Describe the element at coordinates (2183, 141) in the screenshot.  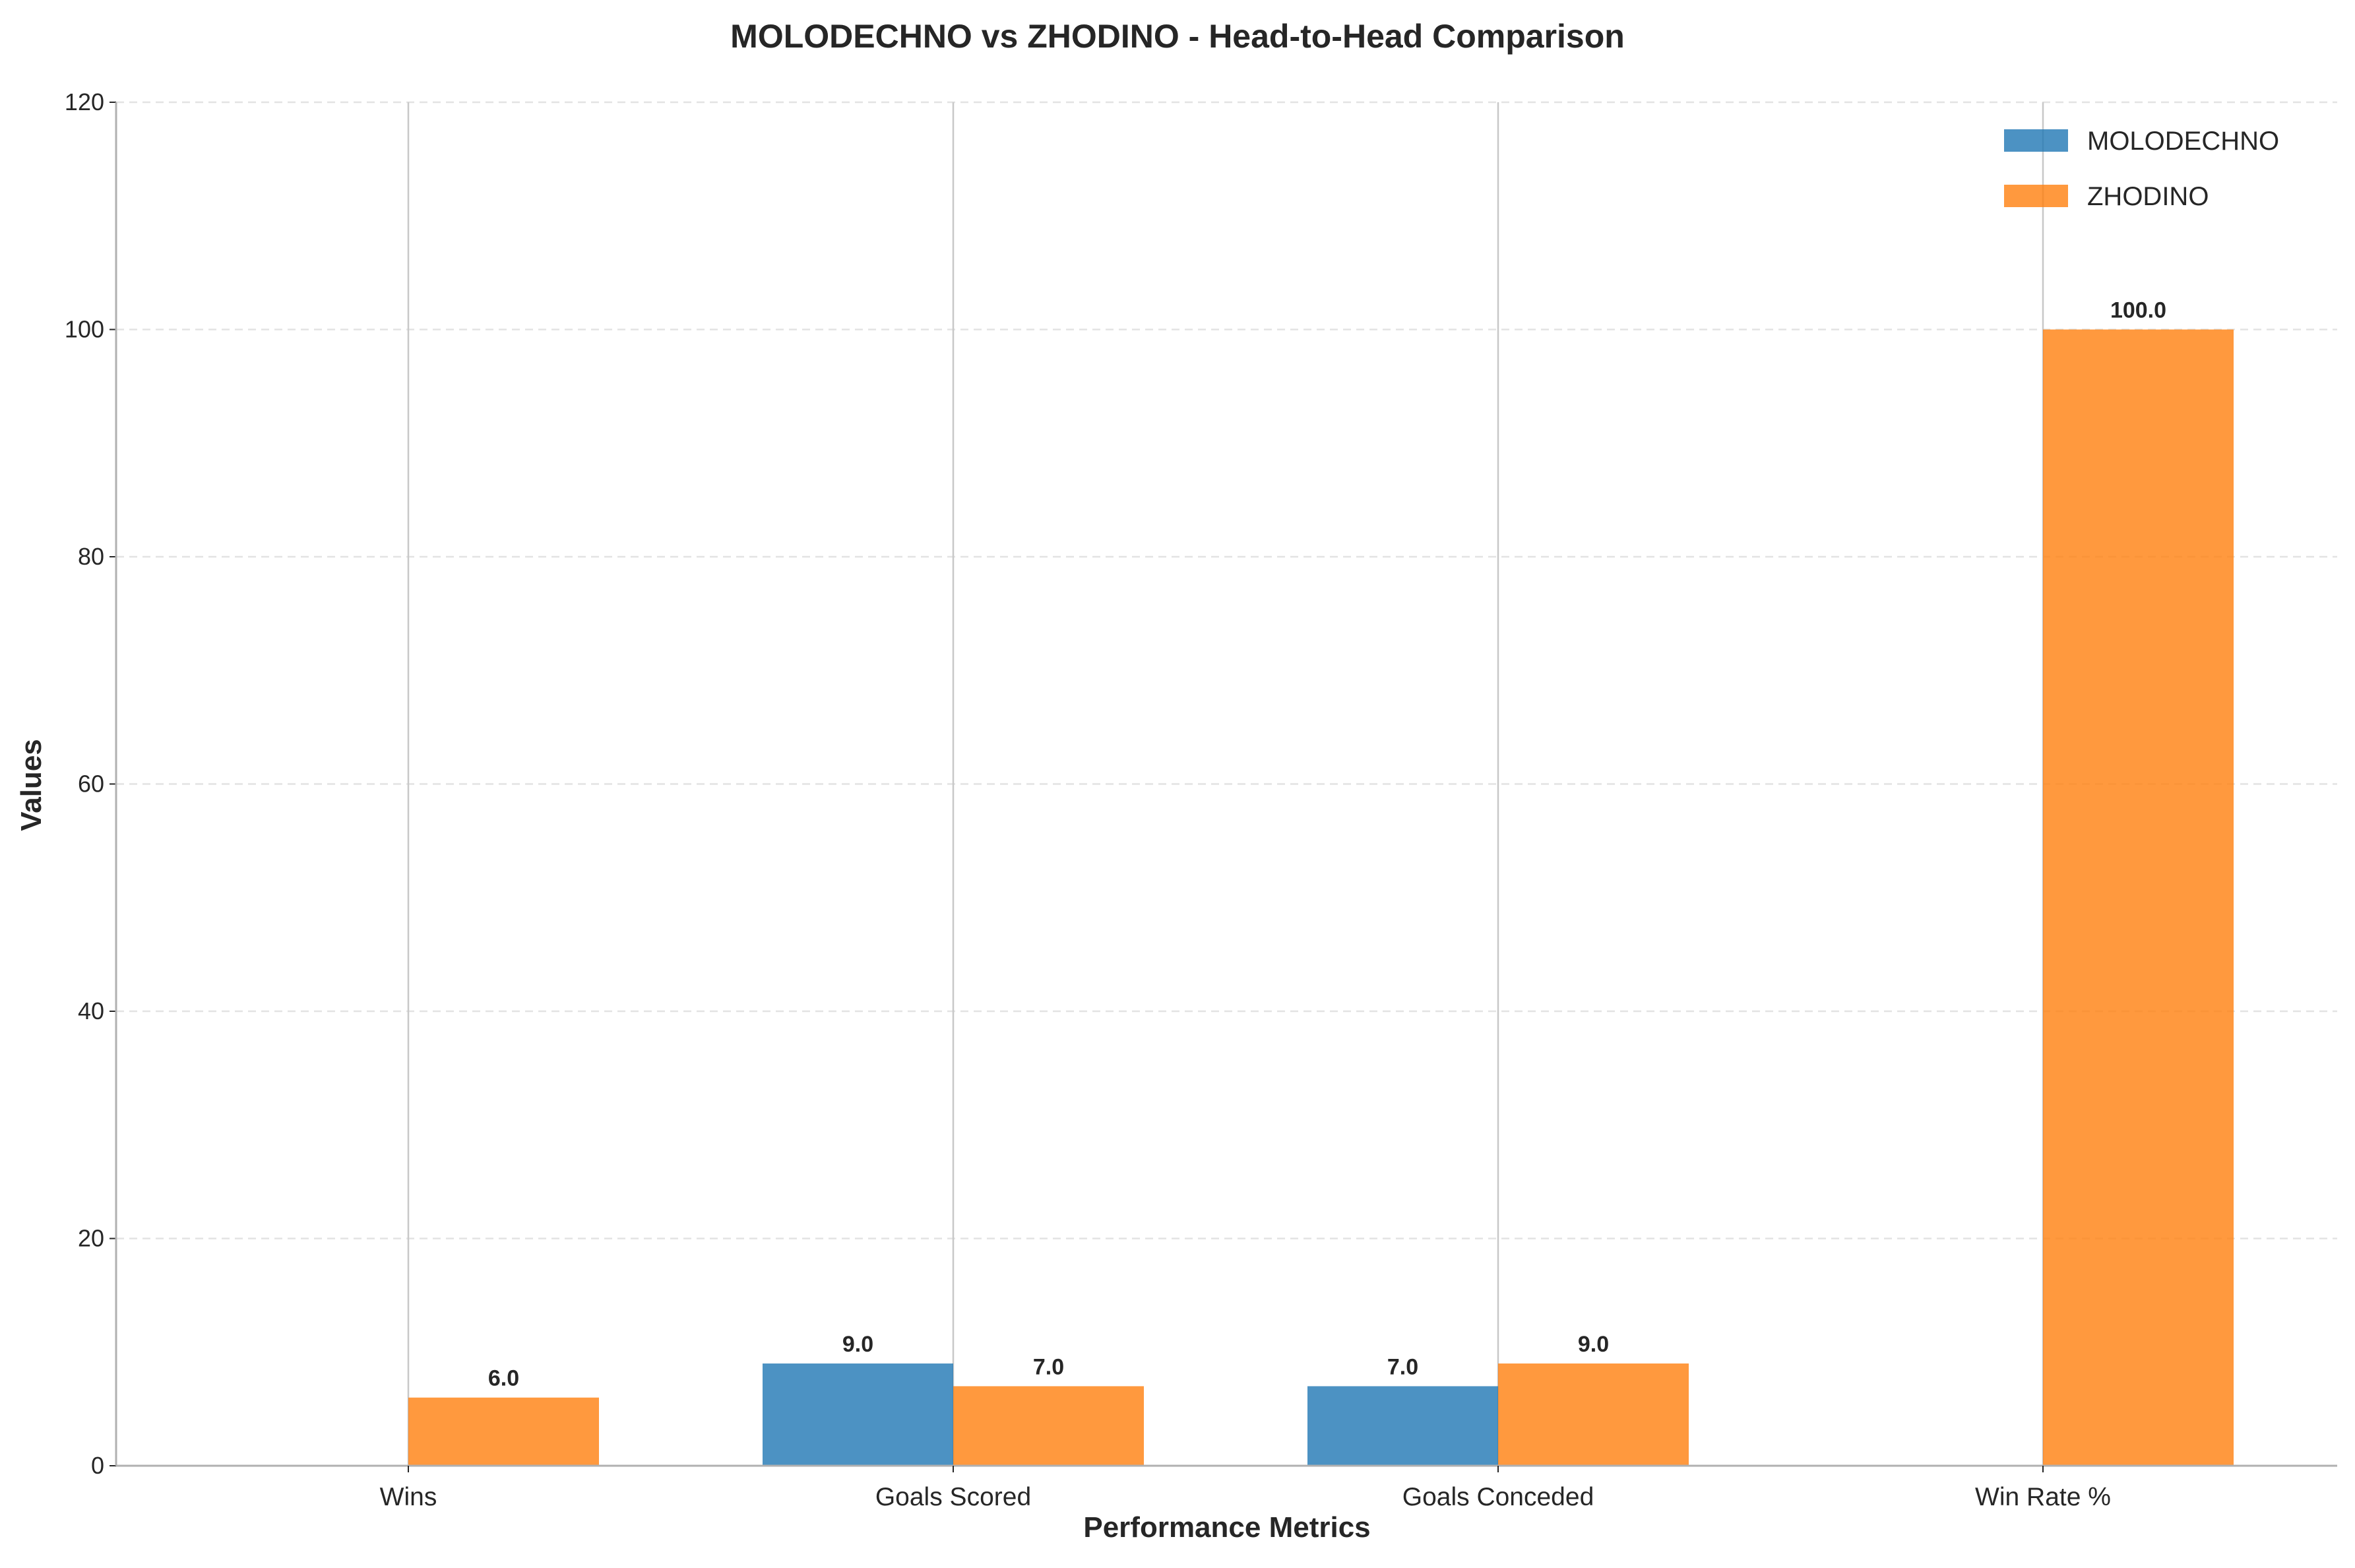
I see `legend-label-molodechno: MOLODECHNO` at that location.